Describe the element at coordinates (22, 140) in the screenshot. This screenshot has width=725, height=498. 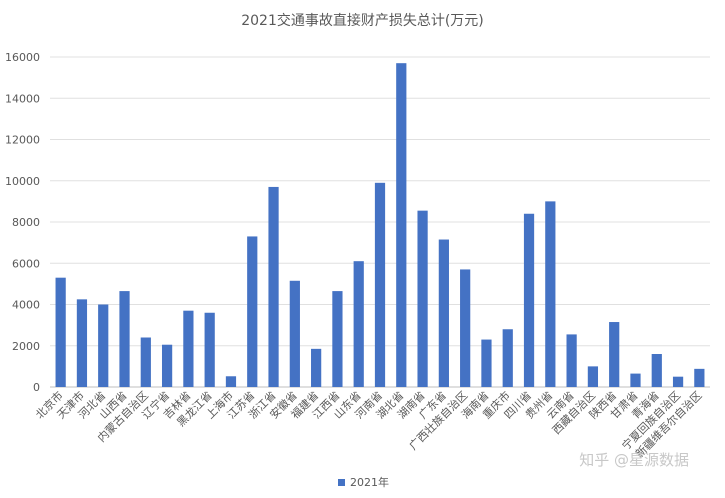
I see `y-tick-label: 12000` at that location.